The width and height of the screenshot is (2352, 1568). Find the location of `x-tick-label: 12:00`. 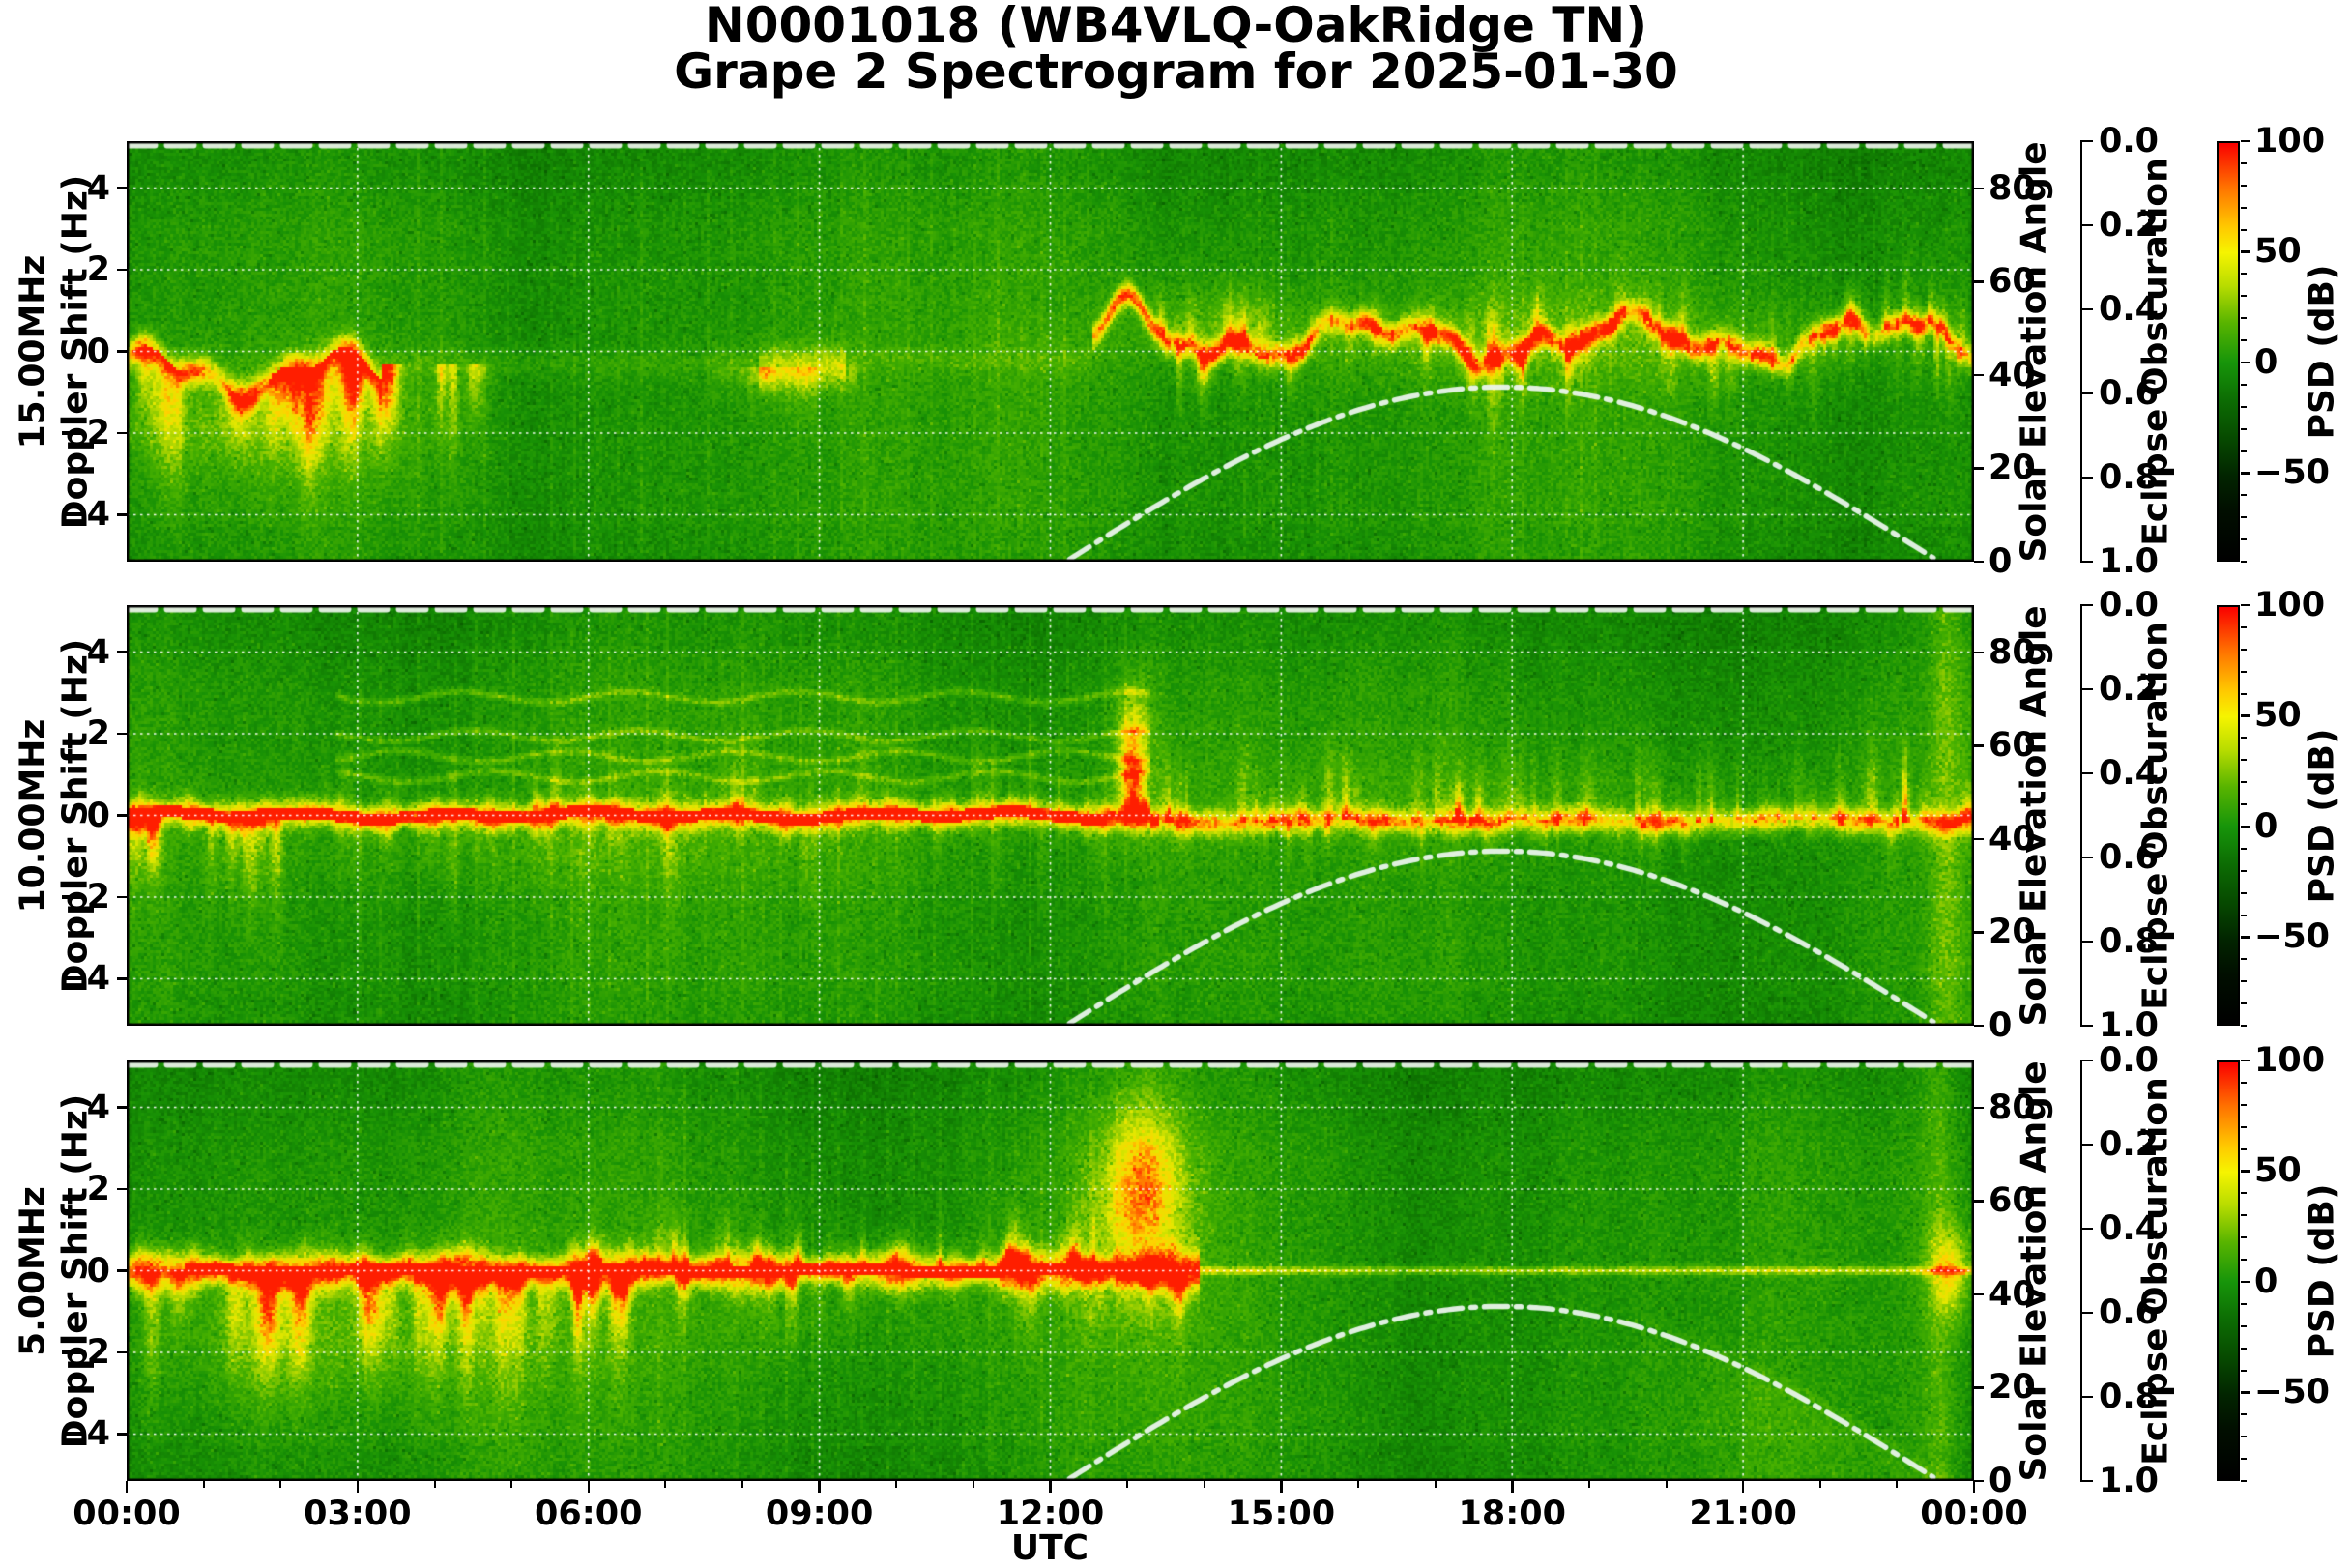

x-tick-label: 12:00 is located at coordinates (1050, 1514).